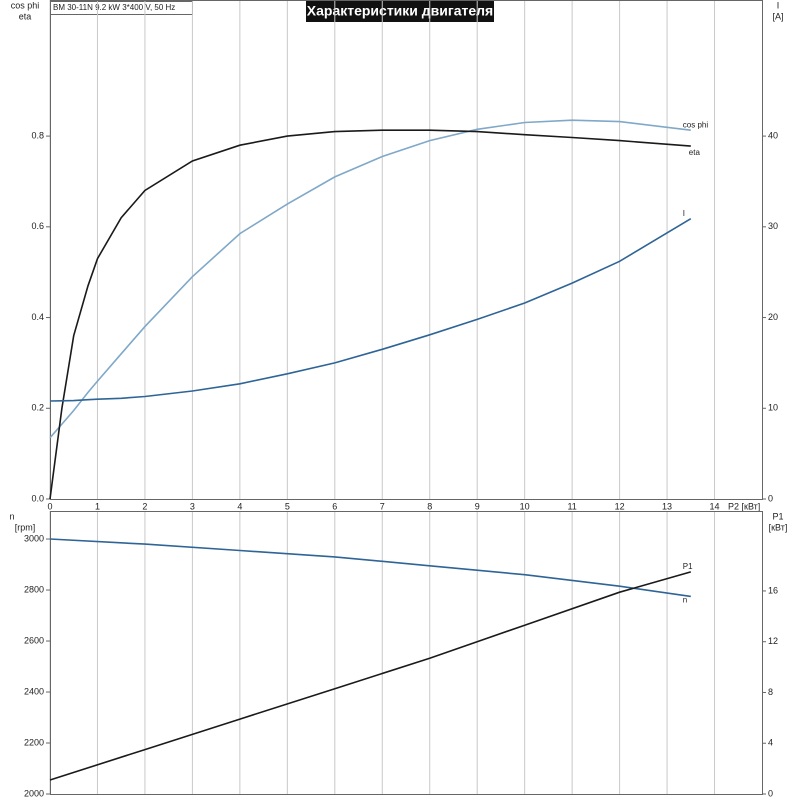 This screenshot has width=800, height=800. Describe the element at coordinates (773, 408) in the screenshot. I see `y2-tick-label: 10` at that location.